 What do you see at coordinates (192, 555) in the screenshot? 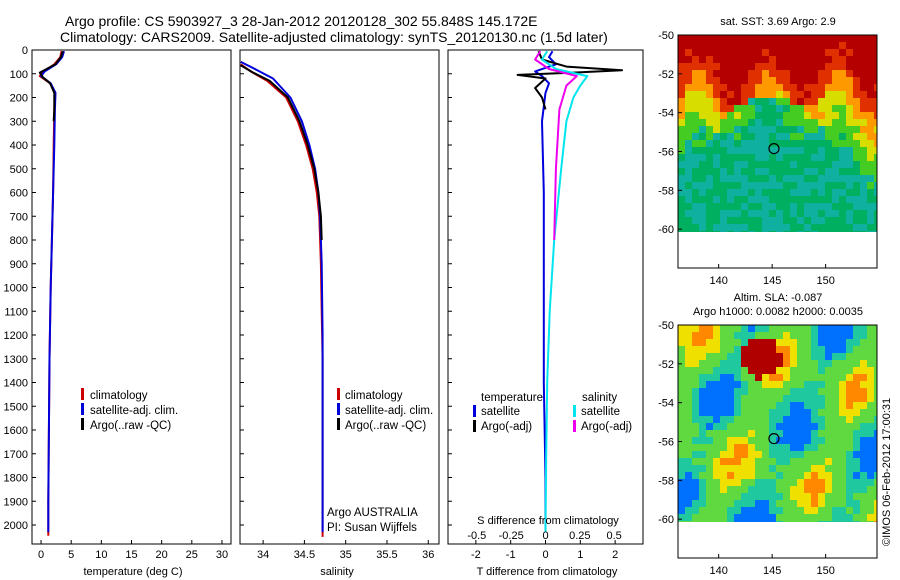
I see `x-tick-label: 25` at bounding box center [192, 555].